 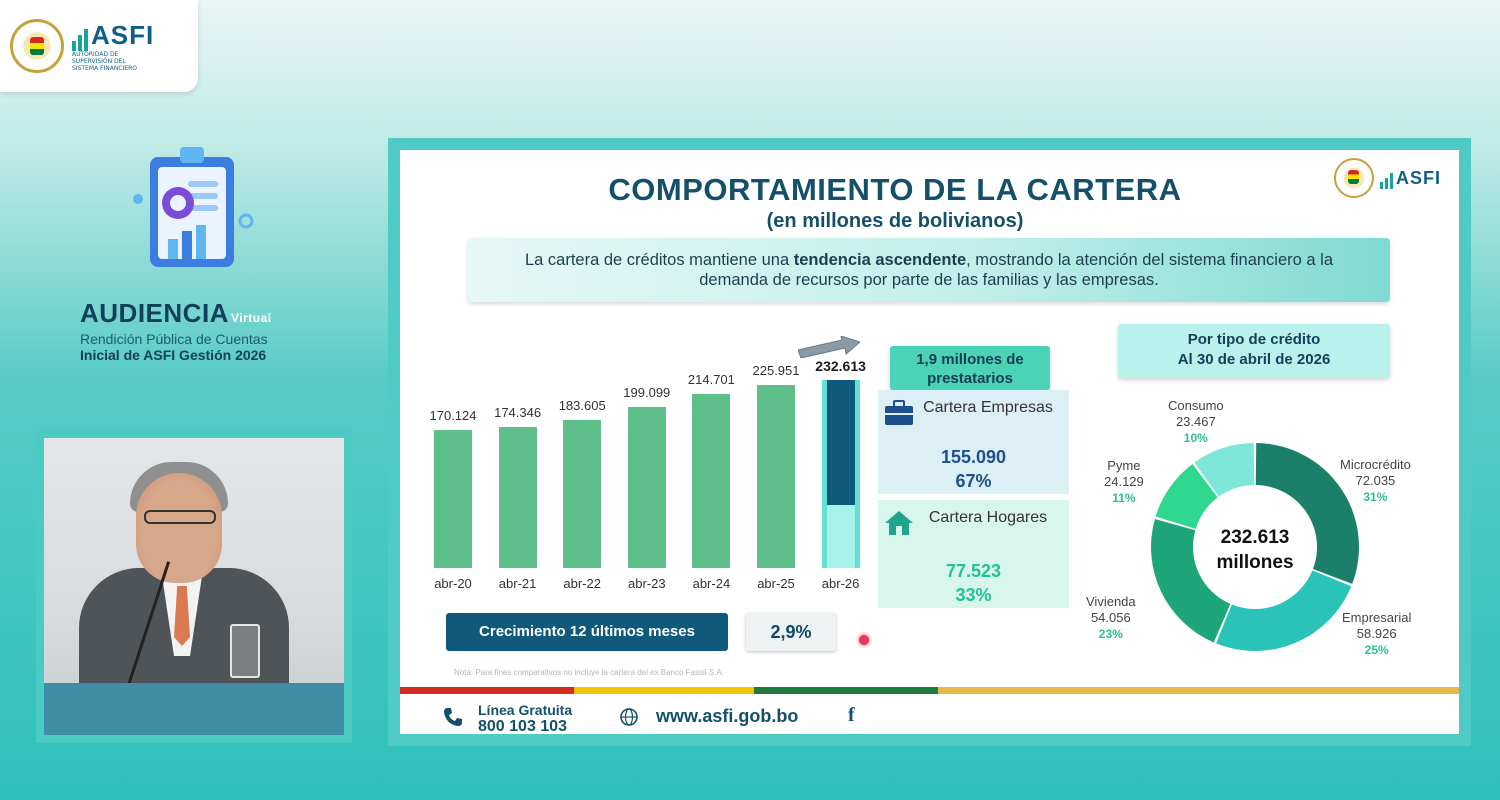 What do you see at coordinates (791, 632) in the screenshot?
I see `growth-value: 2,9%` at bounding box center [791, 632].